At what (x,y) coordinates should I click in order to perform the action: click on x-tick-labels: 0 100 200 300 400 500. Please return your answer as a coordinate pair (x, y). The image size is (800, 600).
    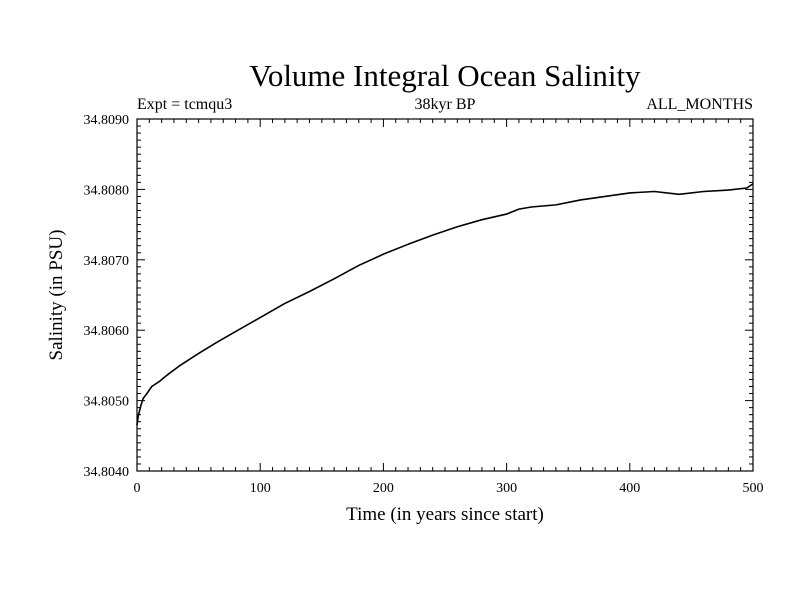
    Looking at the image, I should click on (449, 488).